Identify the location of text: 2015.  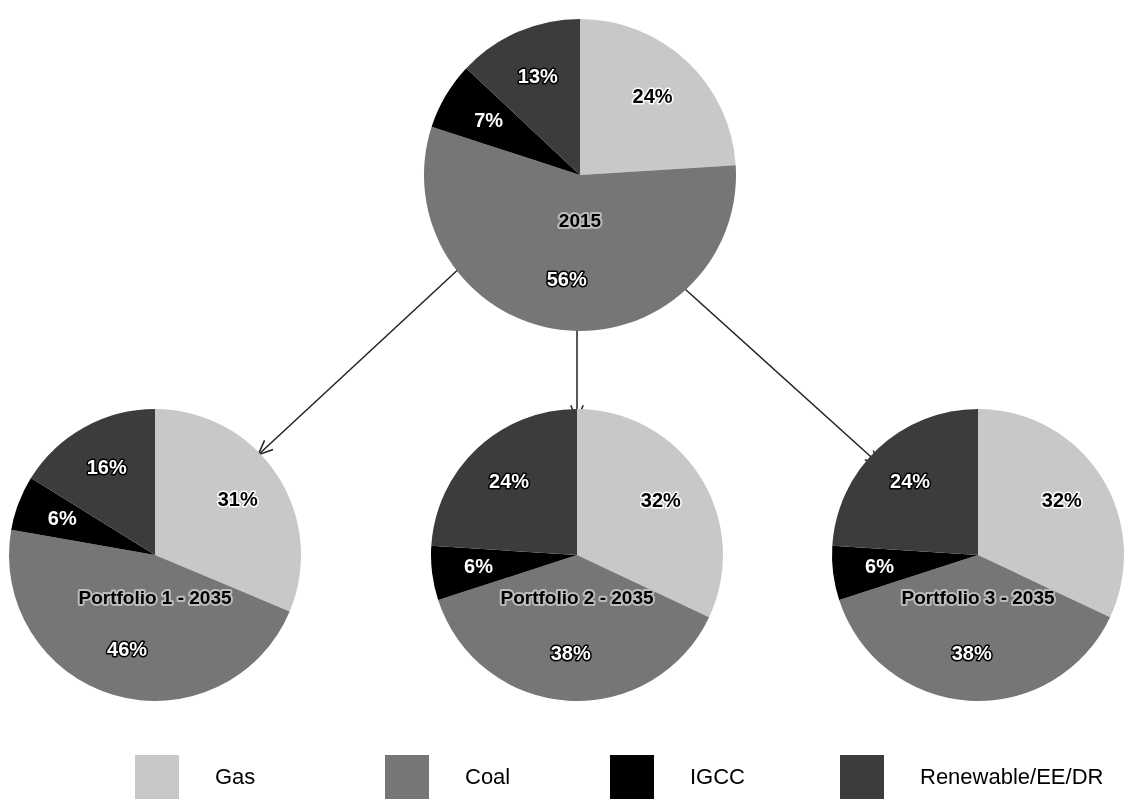
(580, 221).